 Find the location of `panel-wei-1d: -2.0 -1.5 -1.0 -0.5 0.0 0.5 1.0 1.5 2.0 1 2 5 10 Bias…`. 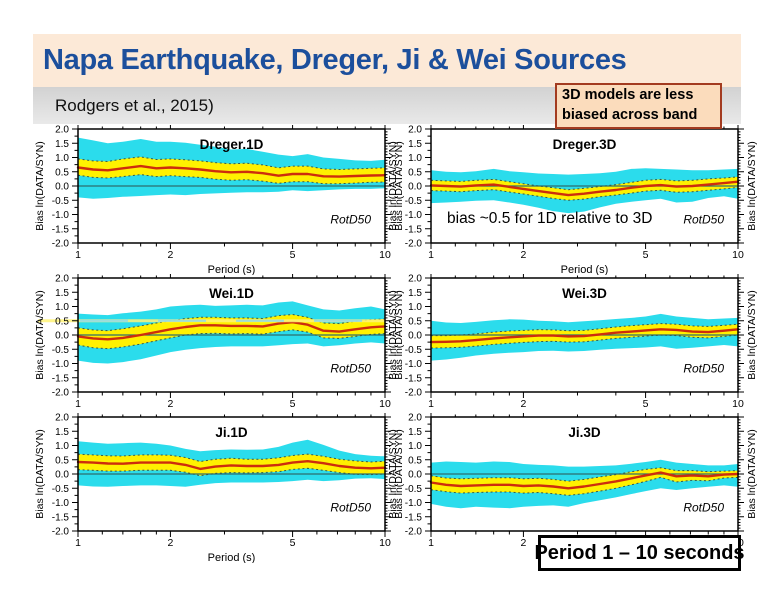

panel-wei-1d: -2.0 -1.5 -1.0 -0.5 0.0 0.5 1.0 1.5 2.0 1 2 5 10 Bias… is located at coordinates (218, 349).